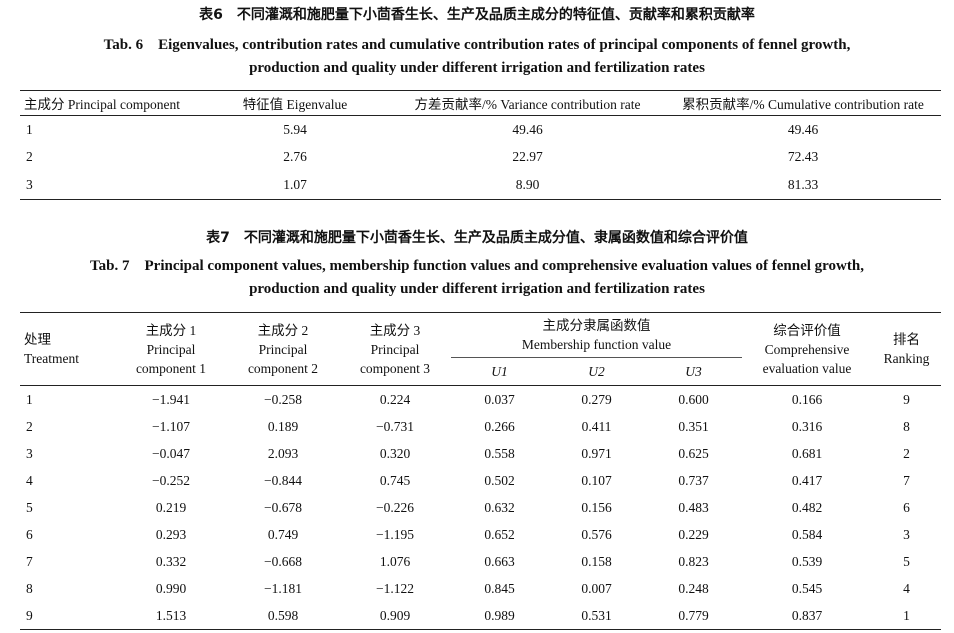 The width and height of the screenshot is (954, 633). Describe the element at coordinates (499, 588) in the screenshot. I see `t7-cell-u1: 0.845` at that location.